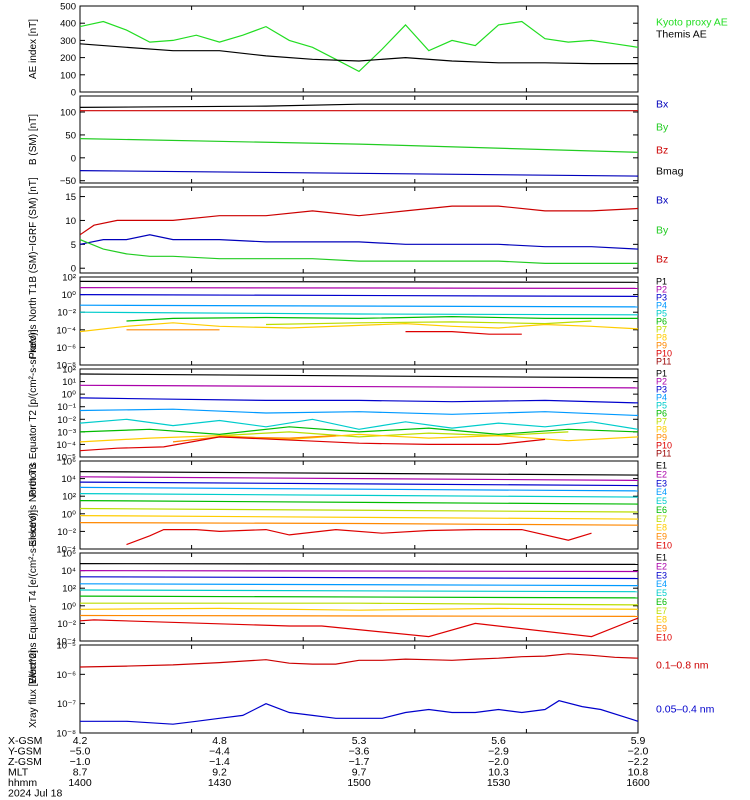 This screenshot has height=800, width=750. I want to click on y-tick-label: 10⁻⁸, so click(66, 366).